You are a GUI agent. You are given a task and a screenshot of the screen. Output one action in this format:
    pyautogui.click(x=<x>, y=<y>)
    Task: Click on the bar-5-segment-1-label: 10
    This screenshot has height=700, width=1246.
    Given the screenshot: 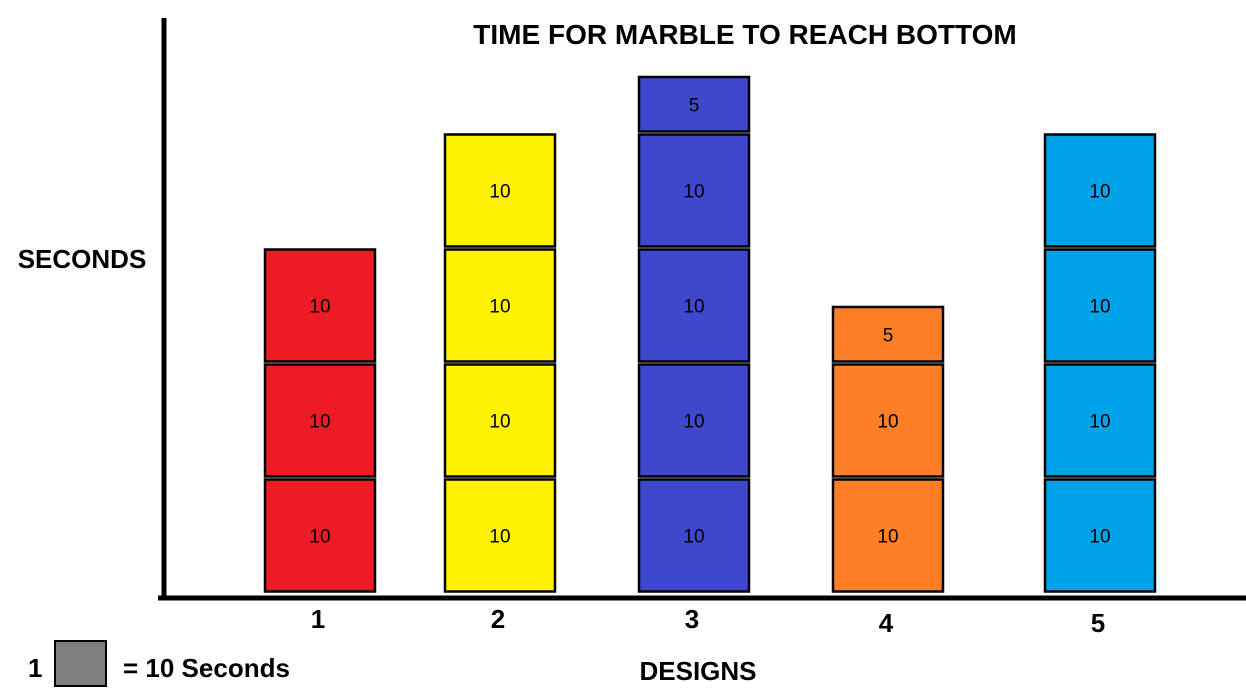 What is the action you would take?
    pyautogui.click(x=1099, y=537)
    